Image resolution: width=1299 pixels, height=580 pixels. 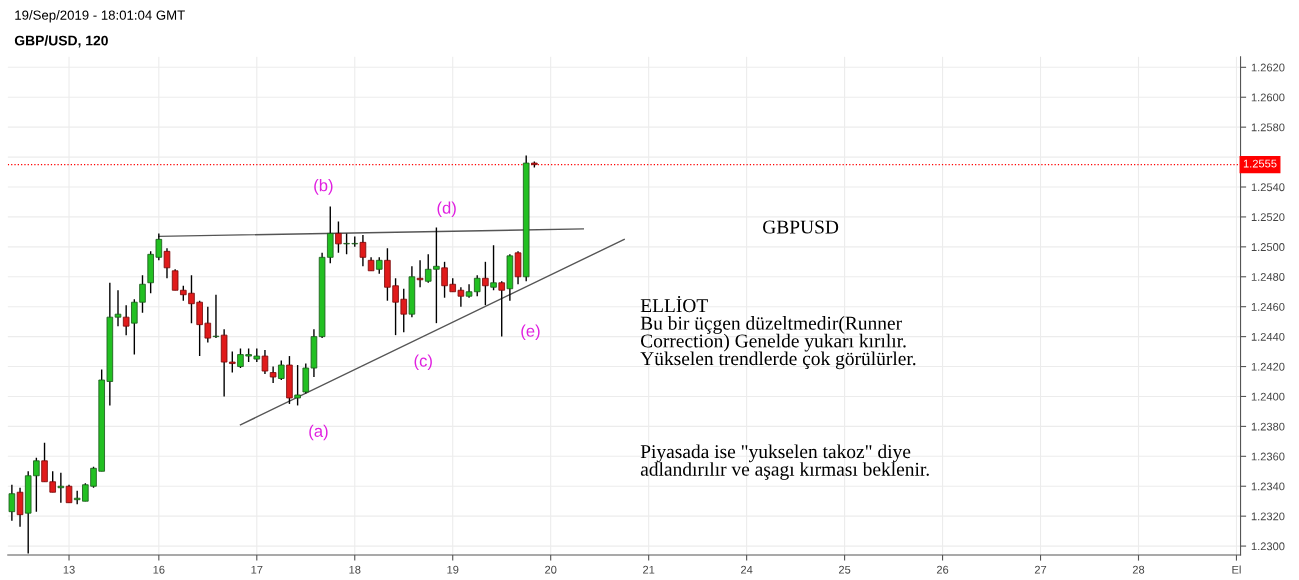 I want to click on y-tick-label: 1.2320, so click(x=1268, y=516).